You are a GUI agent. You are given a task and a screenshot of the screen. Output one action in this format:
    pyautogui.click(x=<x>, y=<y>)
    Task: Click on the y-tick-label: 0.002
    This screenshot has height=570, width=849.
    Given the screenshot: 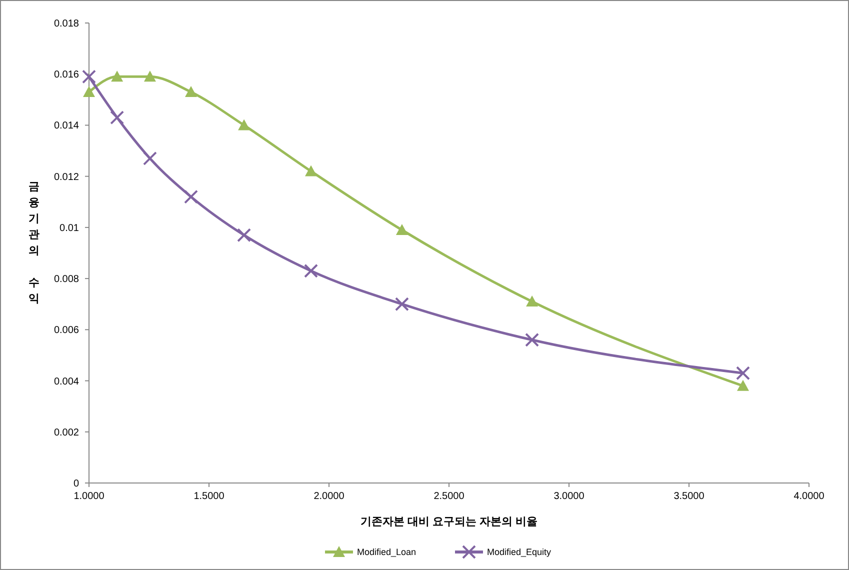 What is the action you would take?
    pyautogui.click(x=67, y=432)
    